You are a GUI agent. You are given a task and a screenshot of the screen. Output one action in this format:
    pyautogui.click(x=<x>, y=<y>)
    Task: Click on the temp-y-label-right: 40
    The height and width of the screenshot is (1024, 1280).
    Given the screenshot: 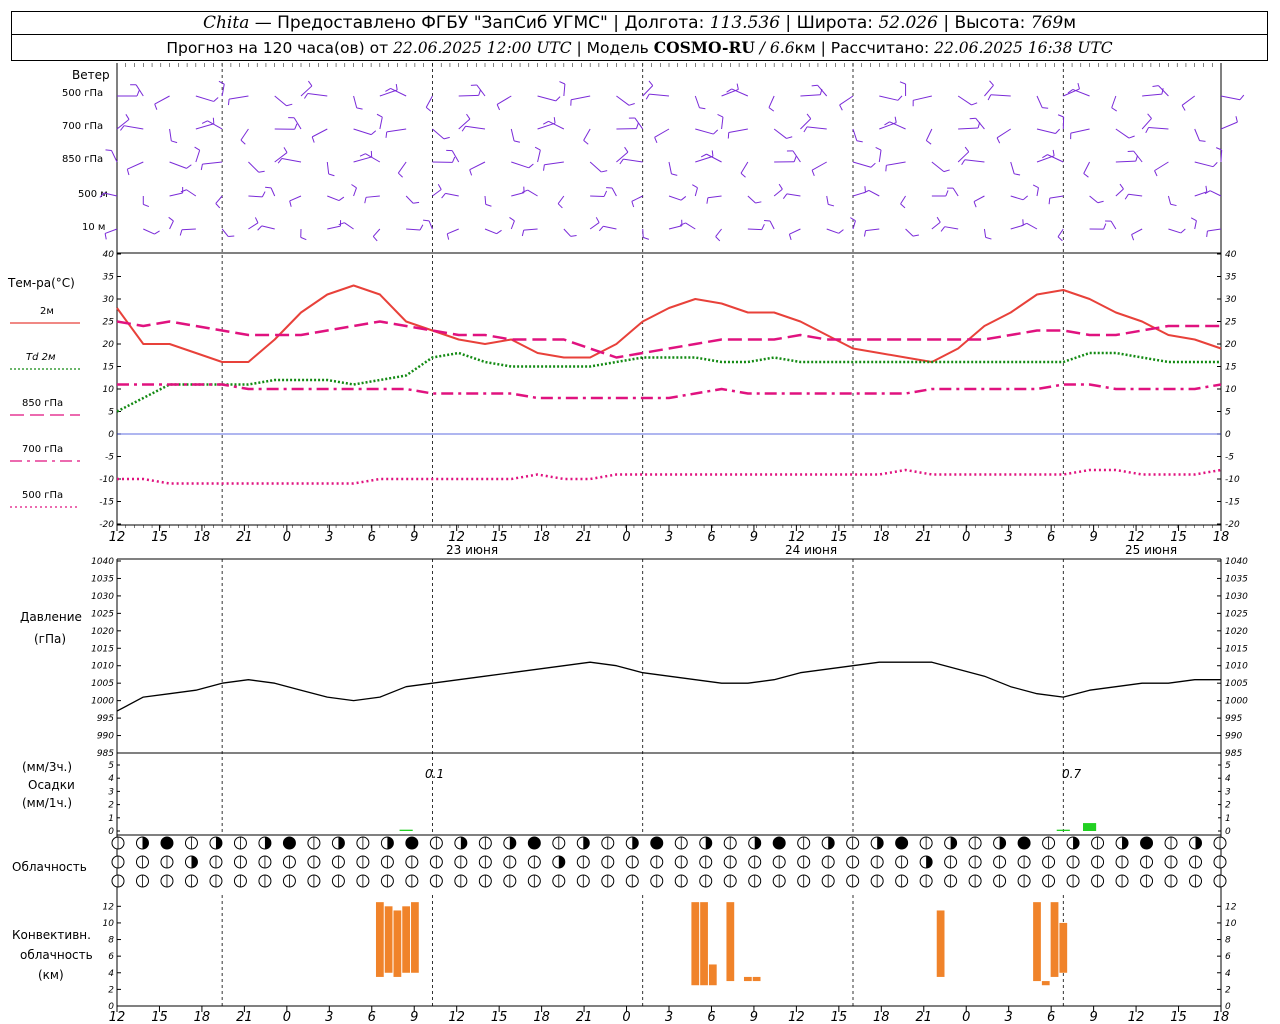 What is the action you would take?
    pyautogui.click(x=1231, y=255)
    